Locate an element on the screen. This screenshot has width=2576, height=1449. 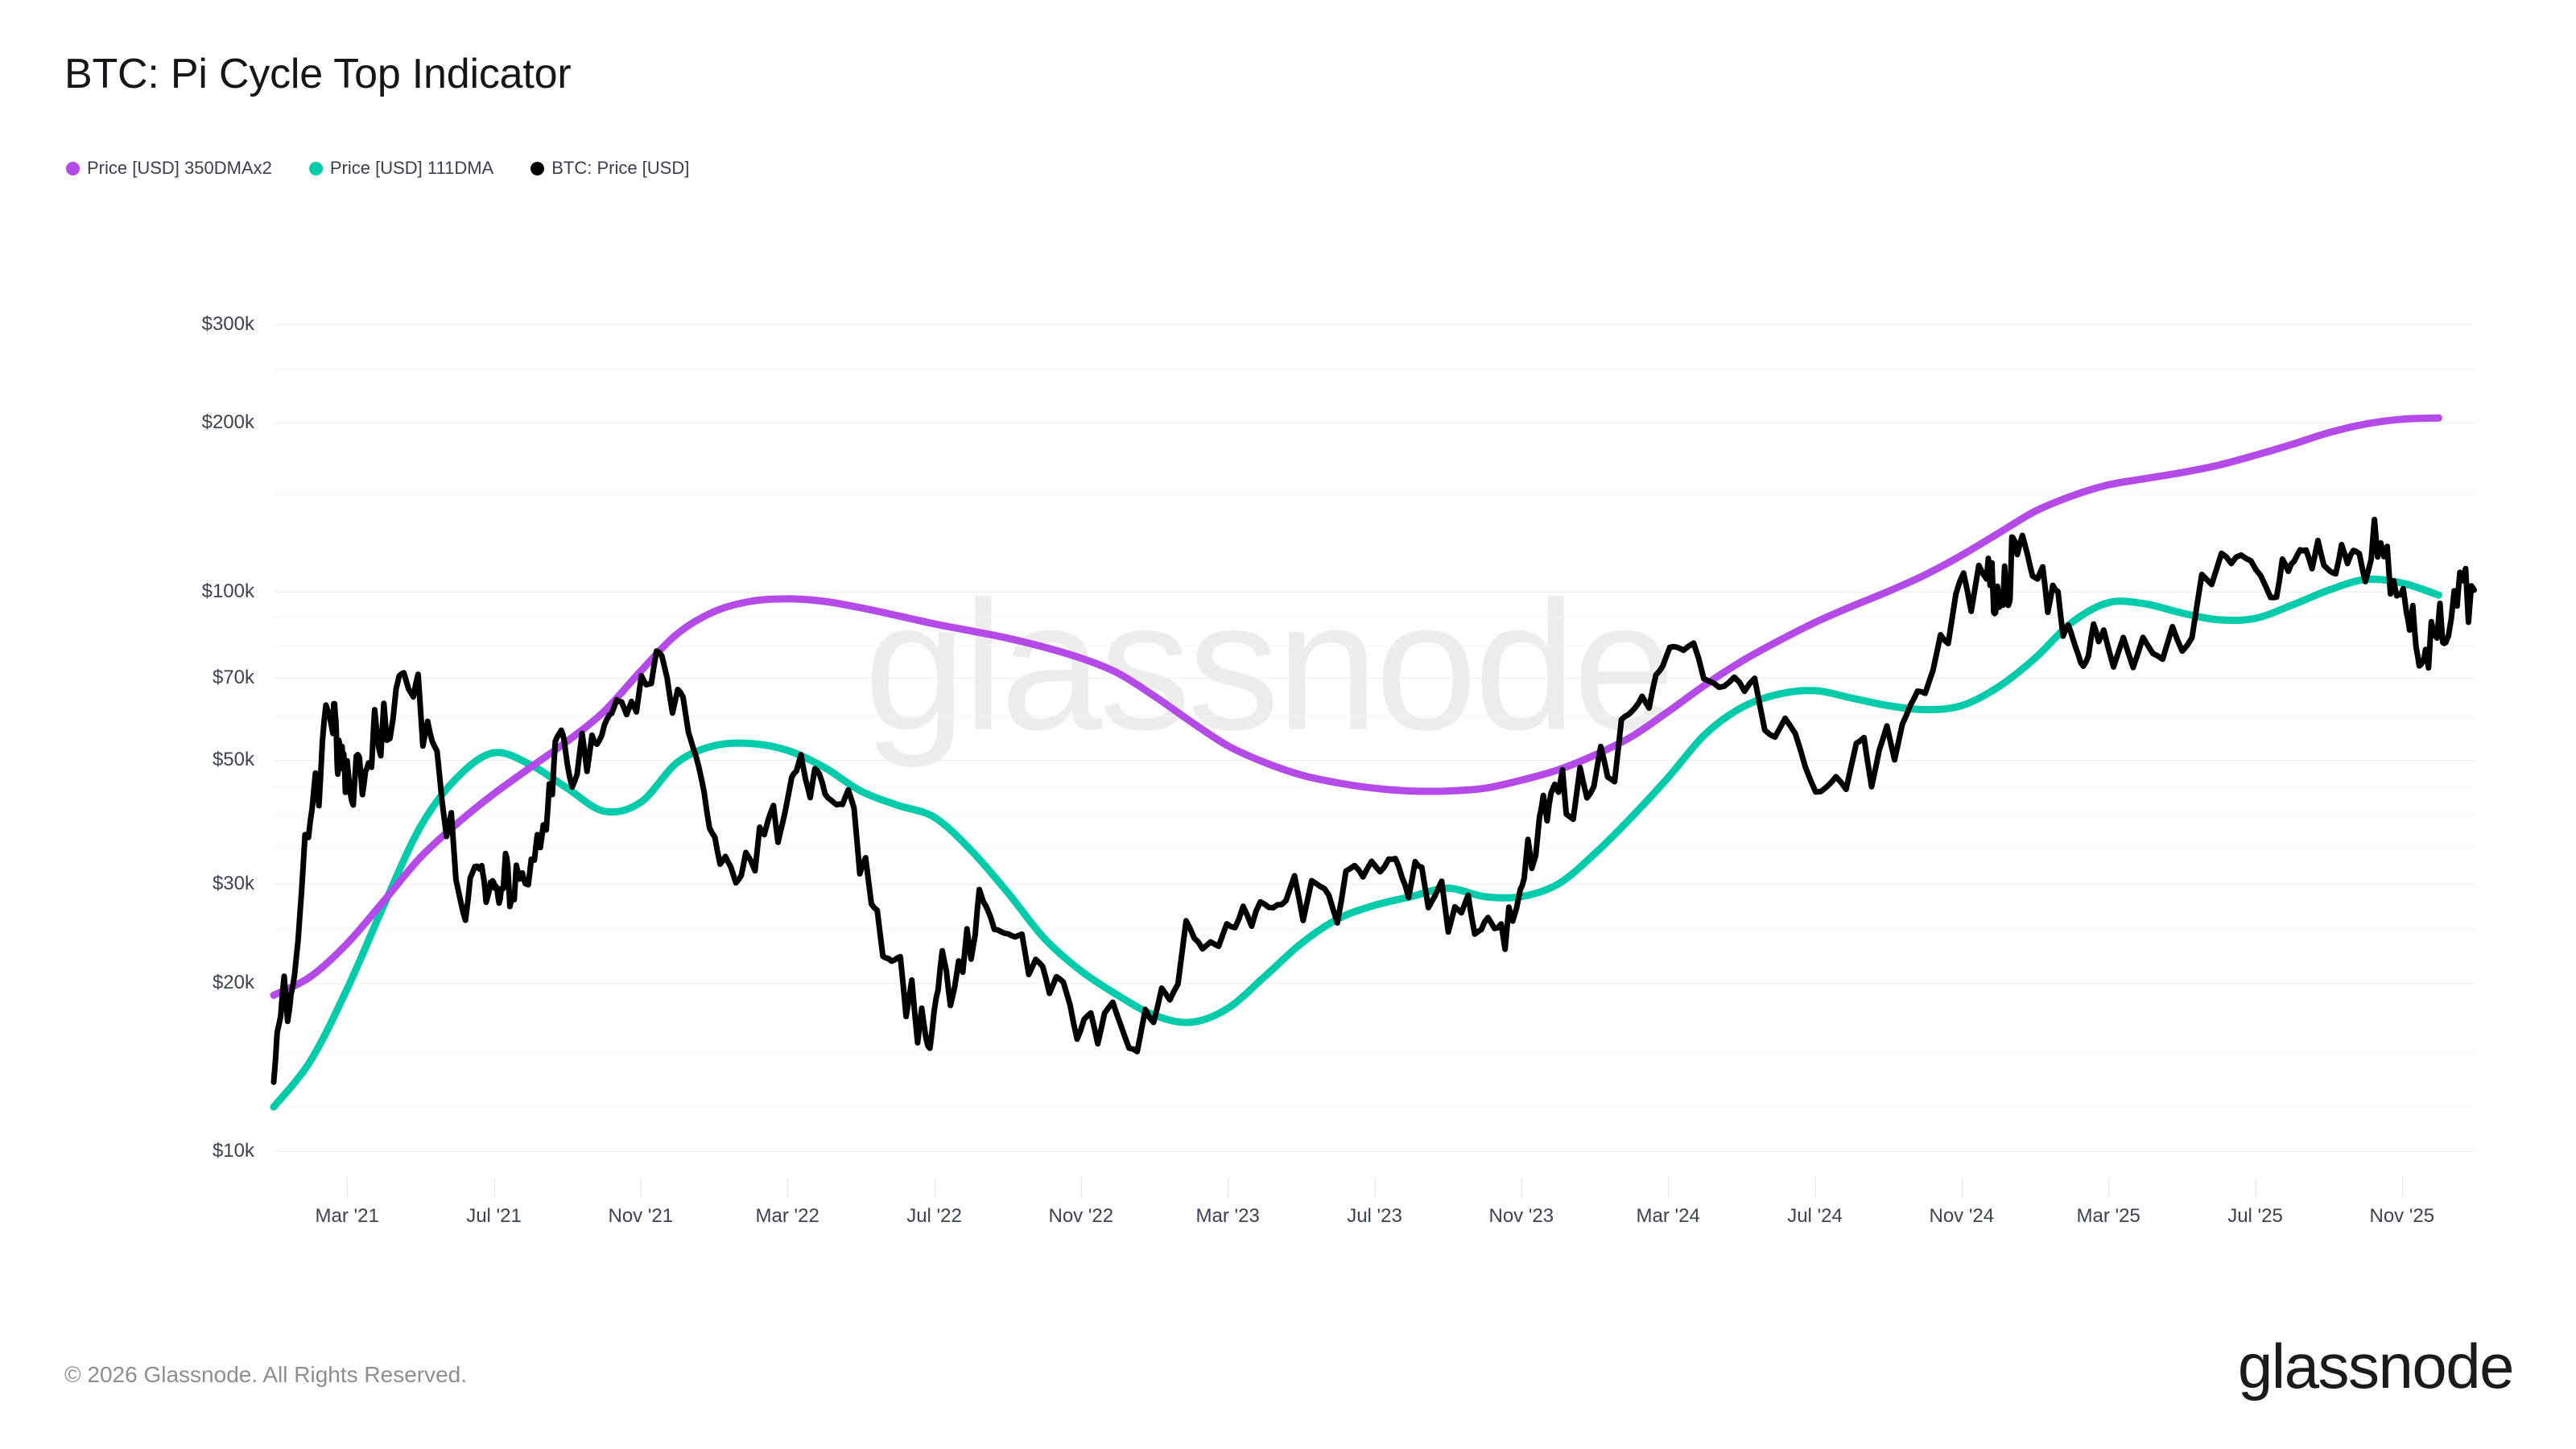
x-axis-tick-label: Nov '21 is located at coordinates (641, 1216).